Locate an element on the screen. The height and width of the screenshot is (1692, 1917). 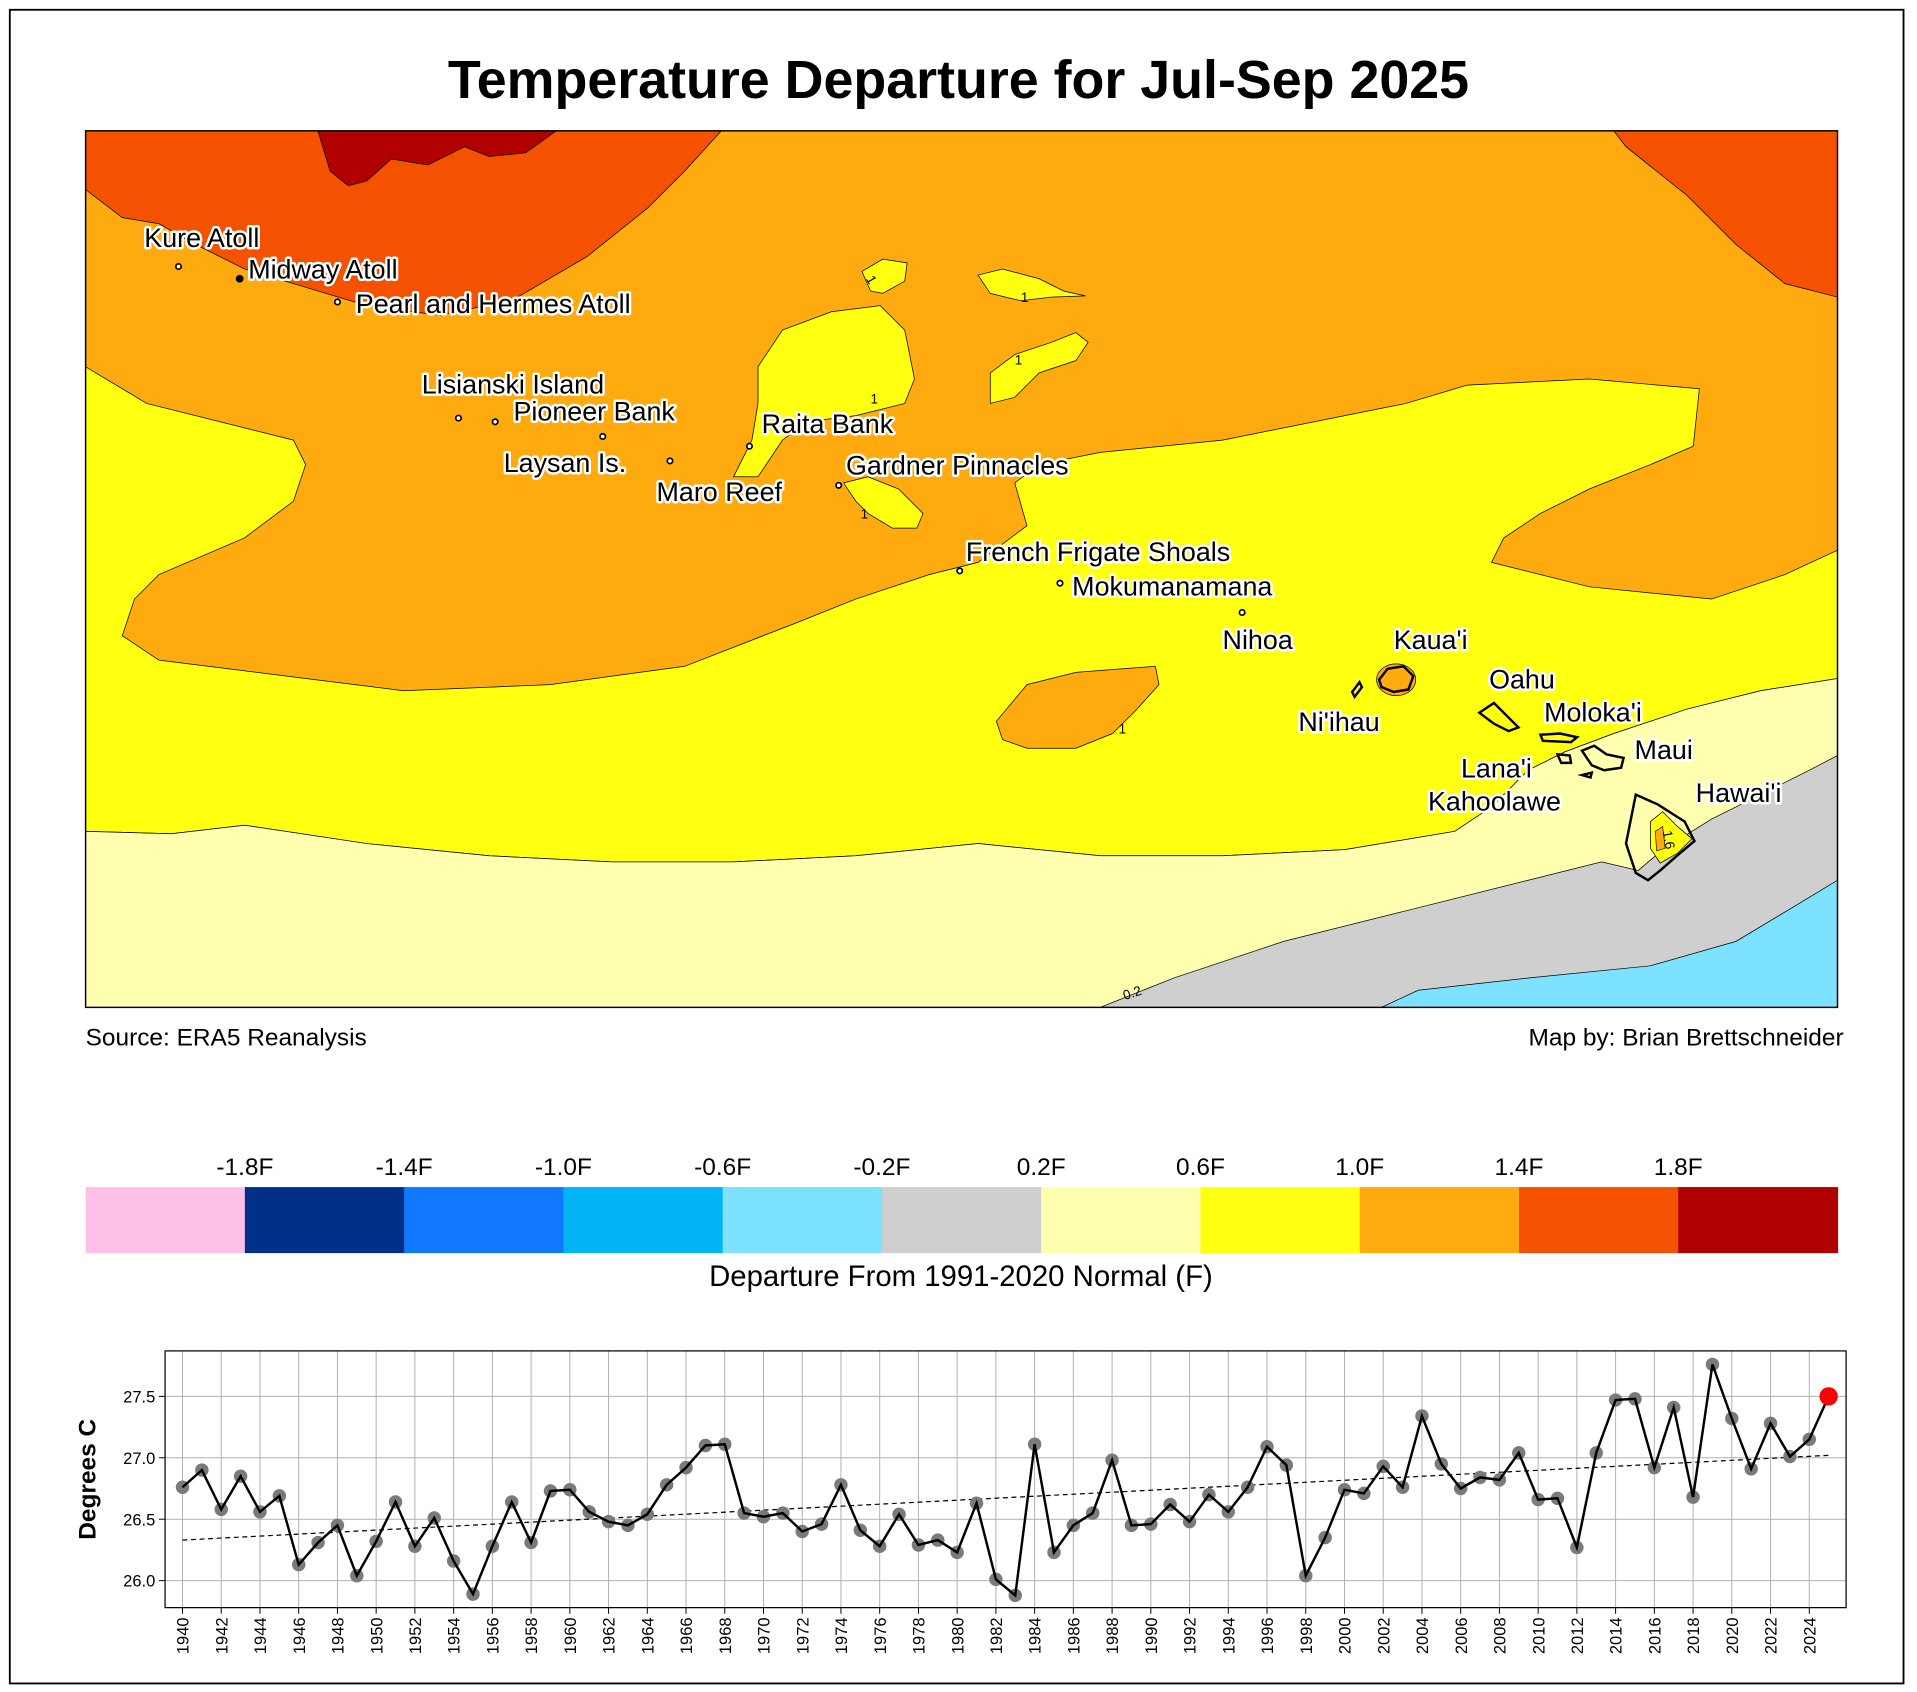
place-label: Maro Reef is located at coordinates (720, 492).